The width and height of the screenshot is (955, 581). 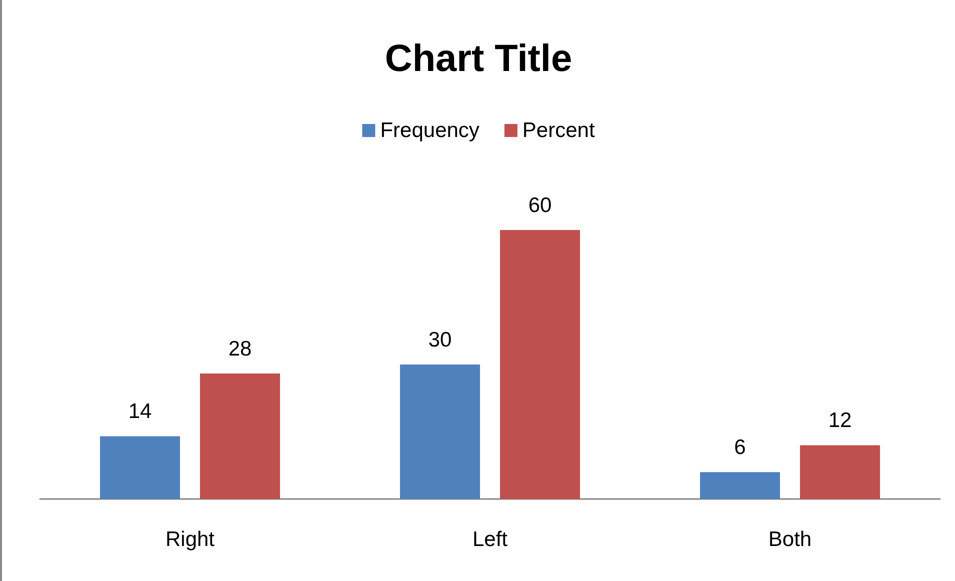 What do you see at coordinates (790, 539) in the screenshot?
I see `x-tick-label: Both` at bounding box center [790, 539].